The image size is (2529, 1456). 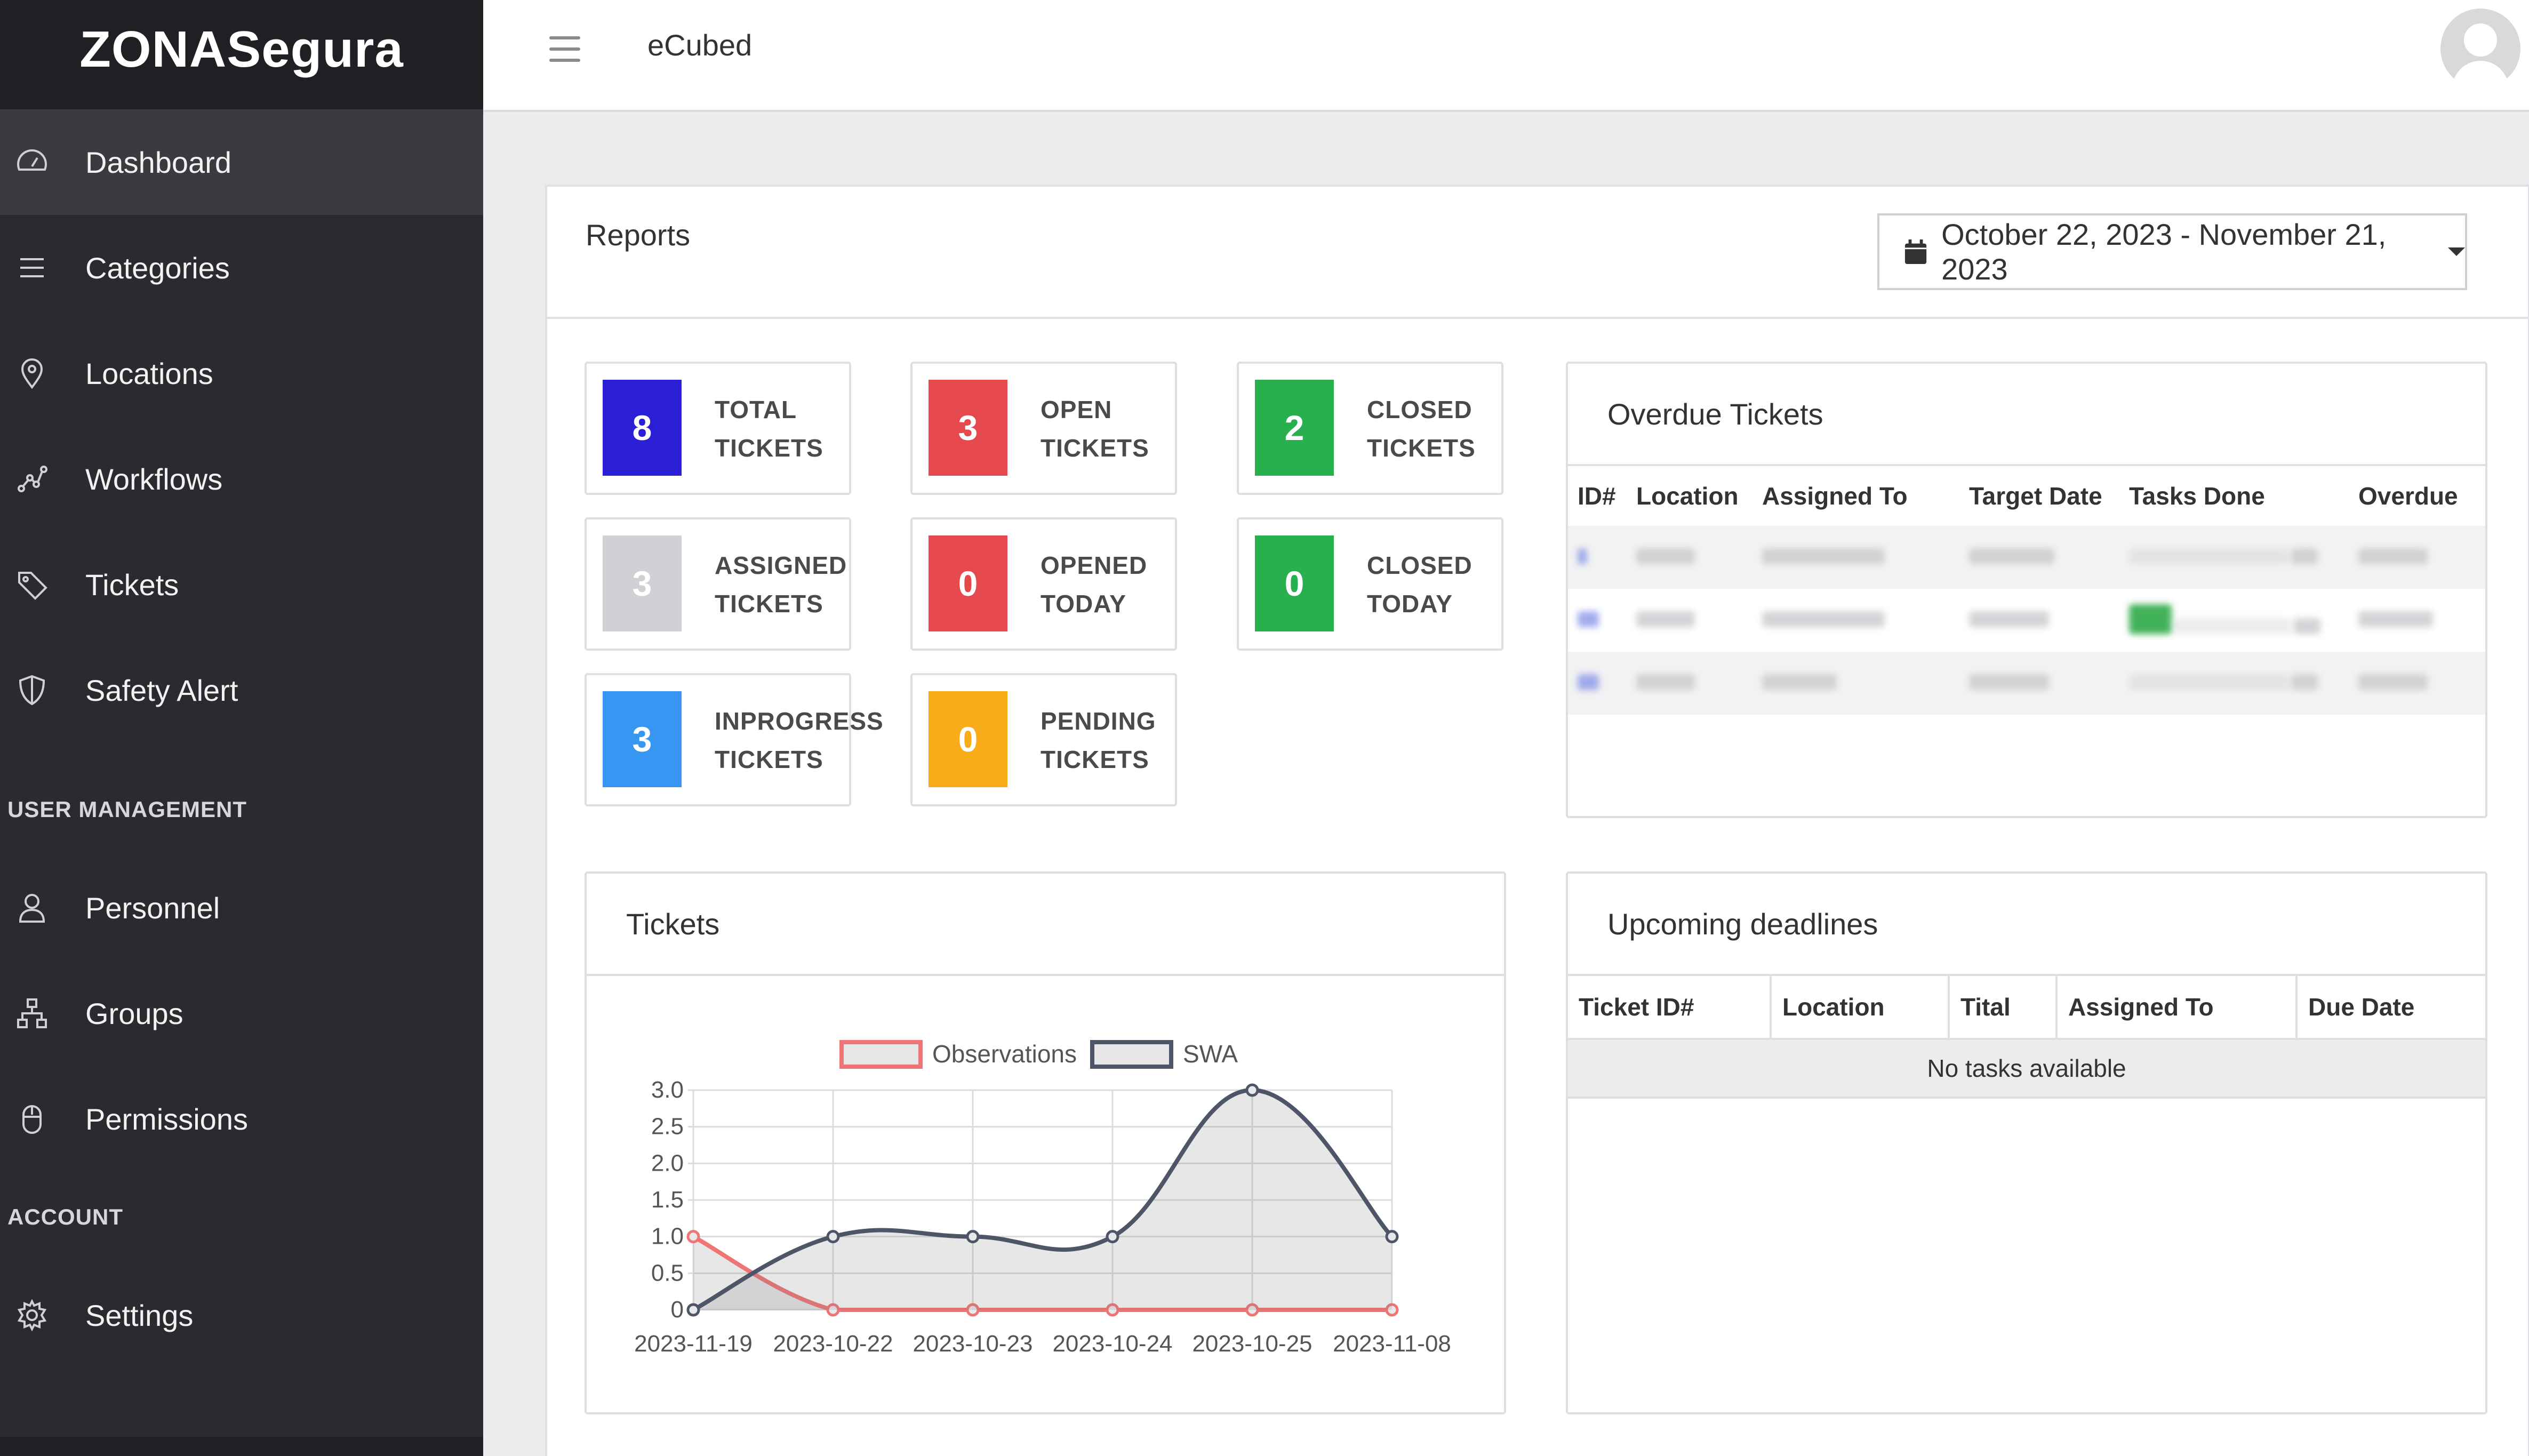 I want to click on y-tick-label: 2.5, so click(x=667, y=1127).